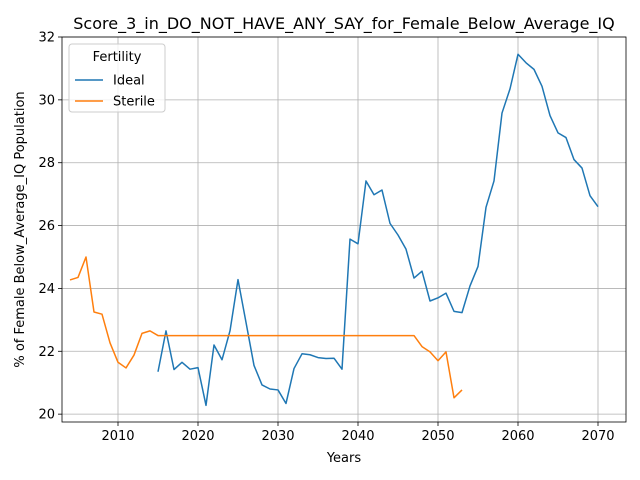 The width and height of the screenshot is (640, 480). Describe the element at coordinates (357, 436) in the screenshot. I see `x-tick-label: 2040` at that location.